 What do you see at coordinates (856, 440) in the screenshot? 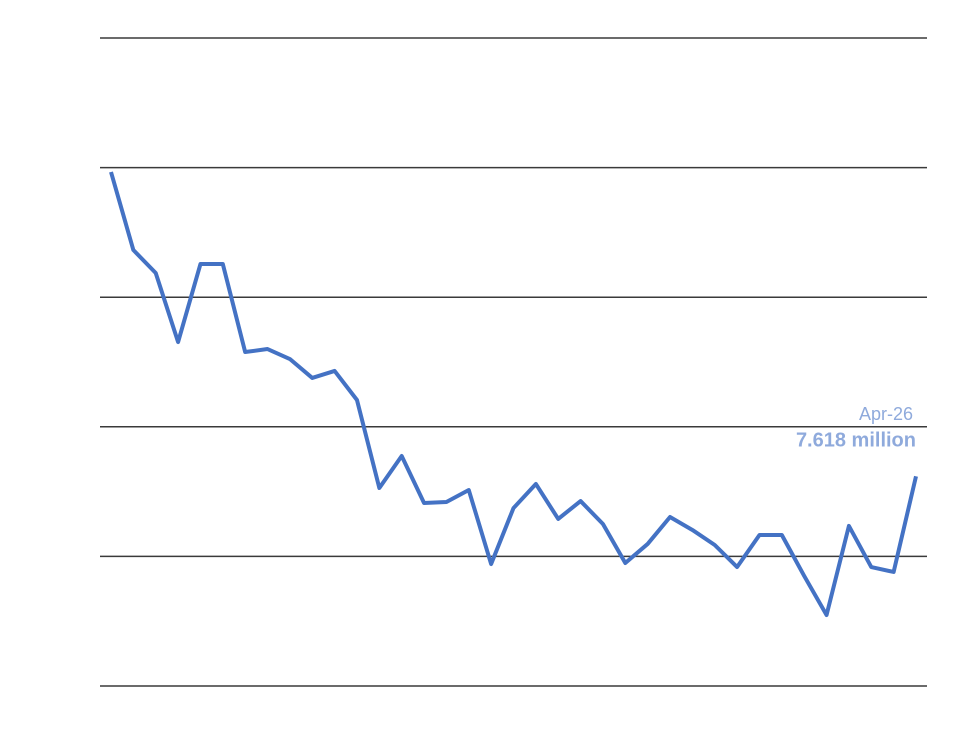
I see `value-label: 7.618 million` at bounding box center [856, 440].